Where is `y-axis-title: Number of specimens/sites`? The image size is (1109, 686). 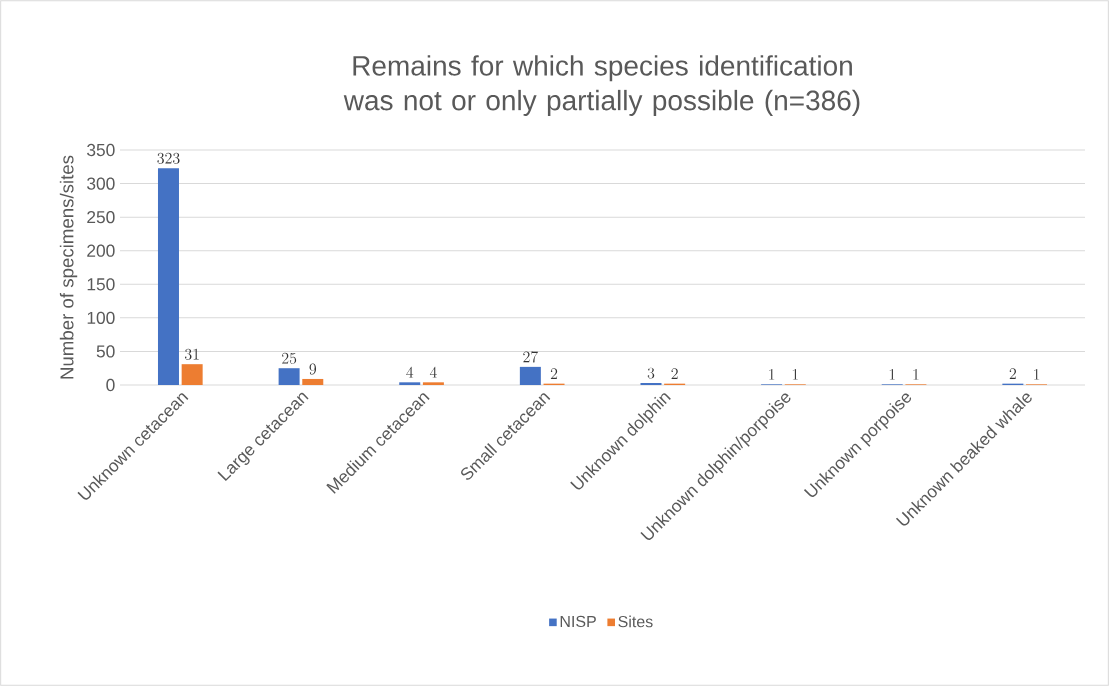 y-axis-title: Number of specimens/sites is located at coordinates (68, 267).